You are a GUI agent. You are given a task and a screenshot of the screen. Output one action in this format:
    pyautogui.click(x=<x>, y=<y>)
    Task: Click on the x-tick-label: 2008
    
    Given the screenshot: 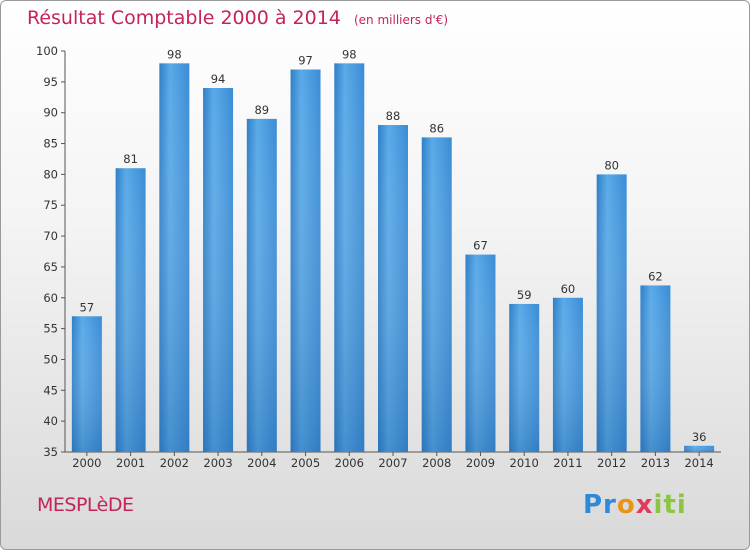 What is the action you would take?
    pyautogui.click(x=436, y=463)
    